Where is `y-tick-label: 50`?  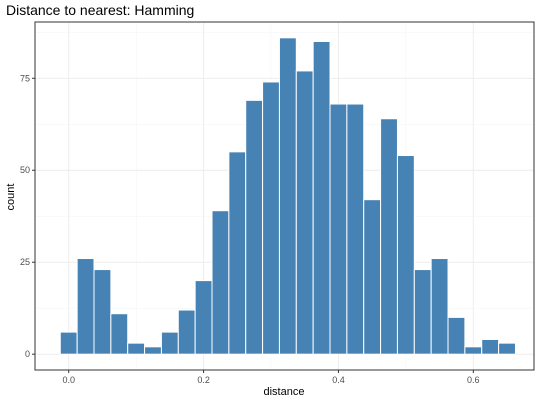
y-tick-label: 50 is located at coordinates (25, 170).